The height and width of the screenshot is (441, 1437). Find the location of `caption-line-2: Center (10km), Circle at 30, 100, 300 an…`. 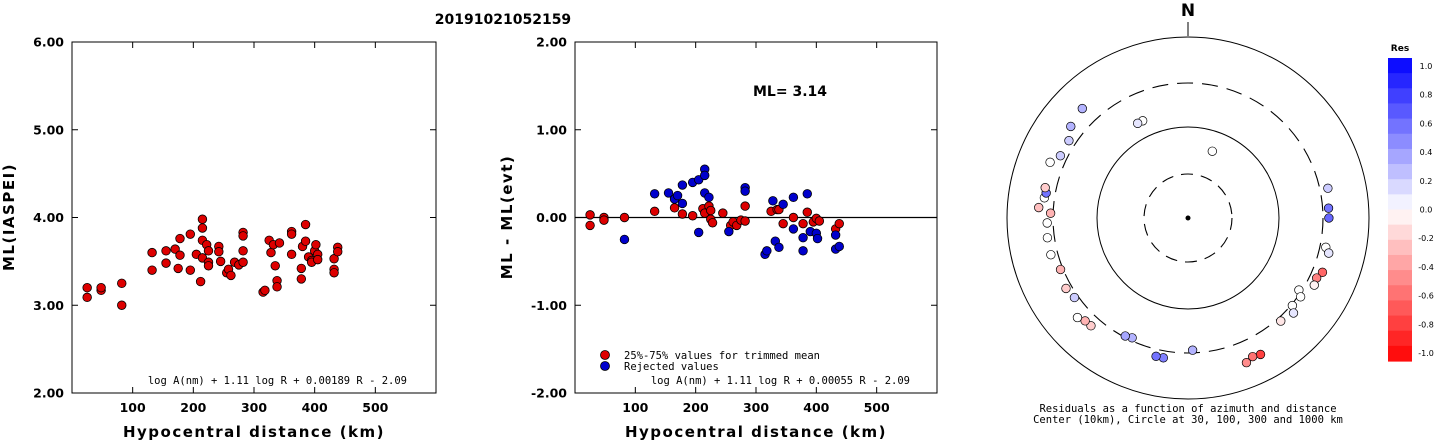

caption-line-2: Center (10km), Circle at 30, 100, 300 an… is located at coordinates (1188, 420).